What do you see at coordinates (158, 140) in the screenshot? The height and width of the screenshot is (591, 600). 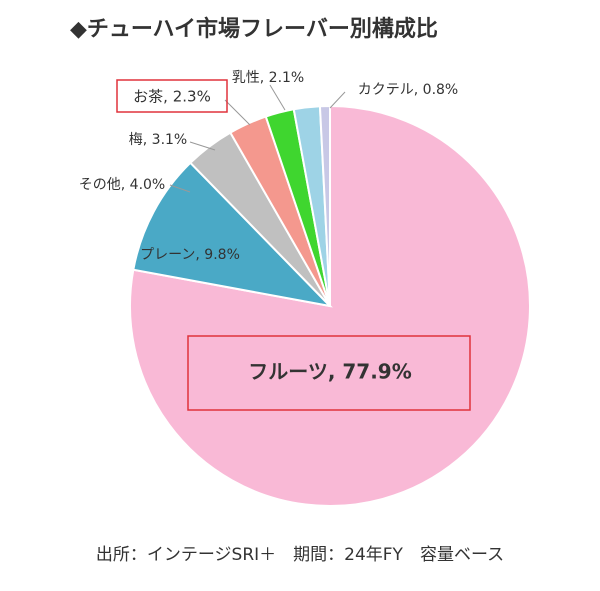 I see `data-label: 梅, 3.1%` at bounding box center [158, 140].